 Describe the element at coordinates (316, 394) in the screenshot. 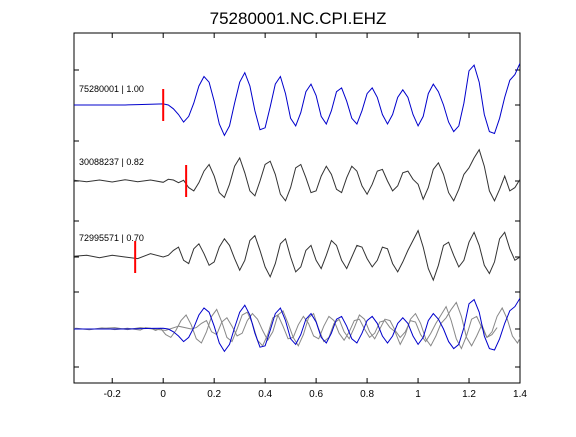

I see `x-tick-label: 0.6` at that location.